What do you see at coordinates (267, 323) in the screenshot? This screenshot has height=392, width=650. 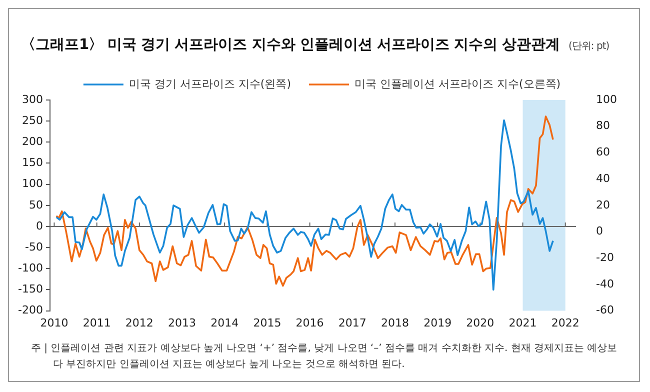 I see `x-tick-label: 2015` at bounding box center [267, 323].